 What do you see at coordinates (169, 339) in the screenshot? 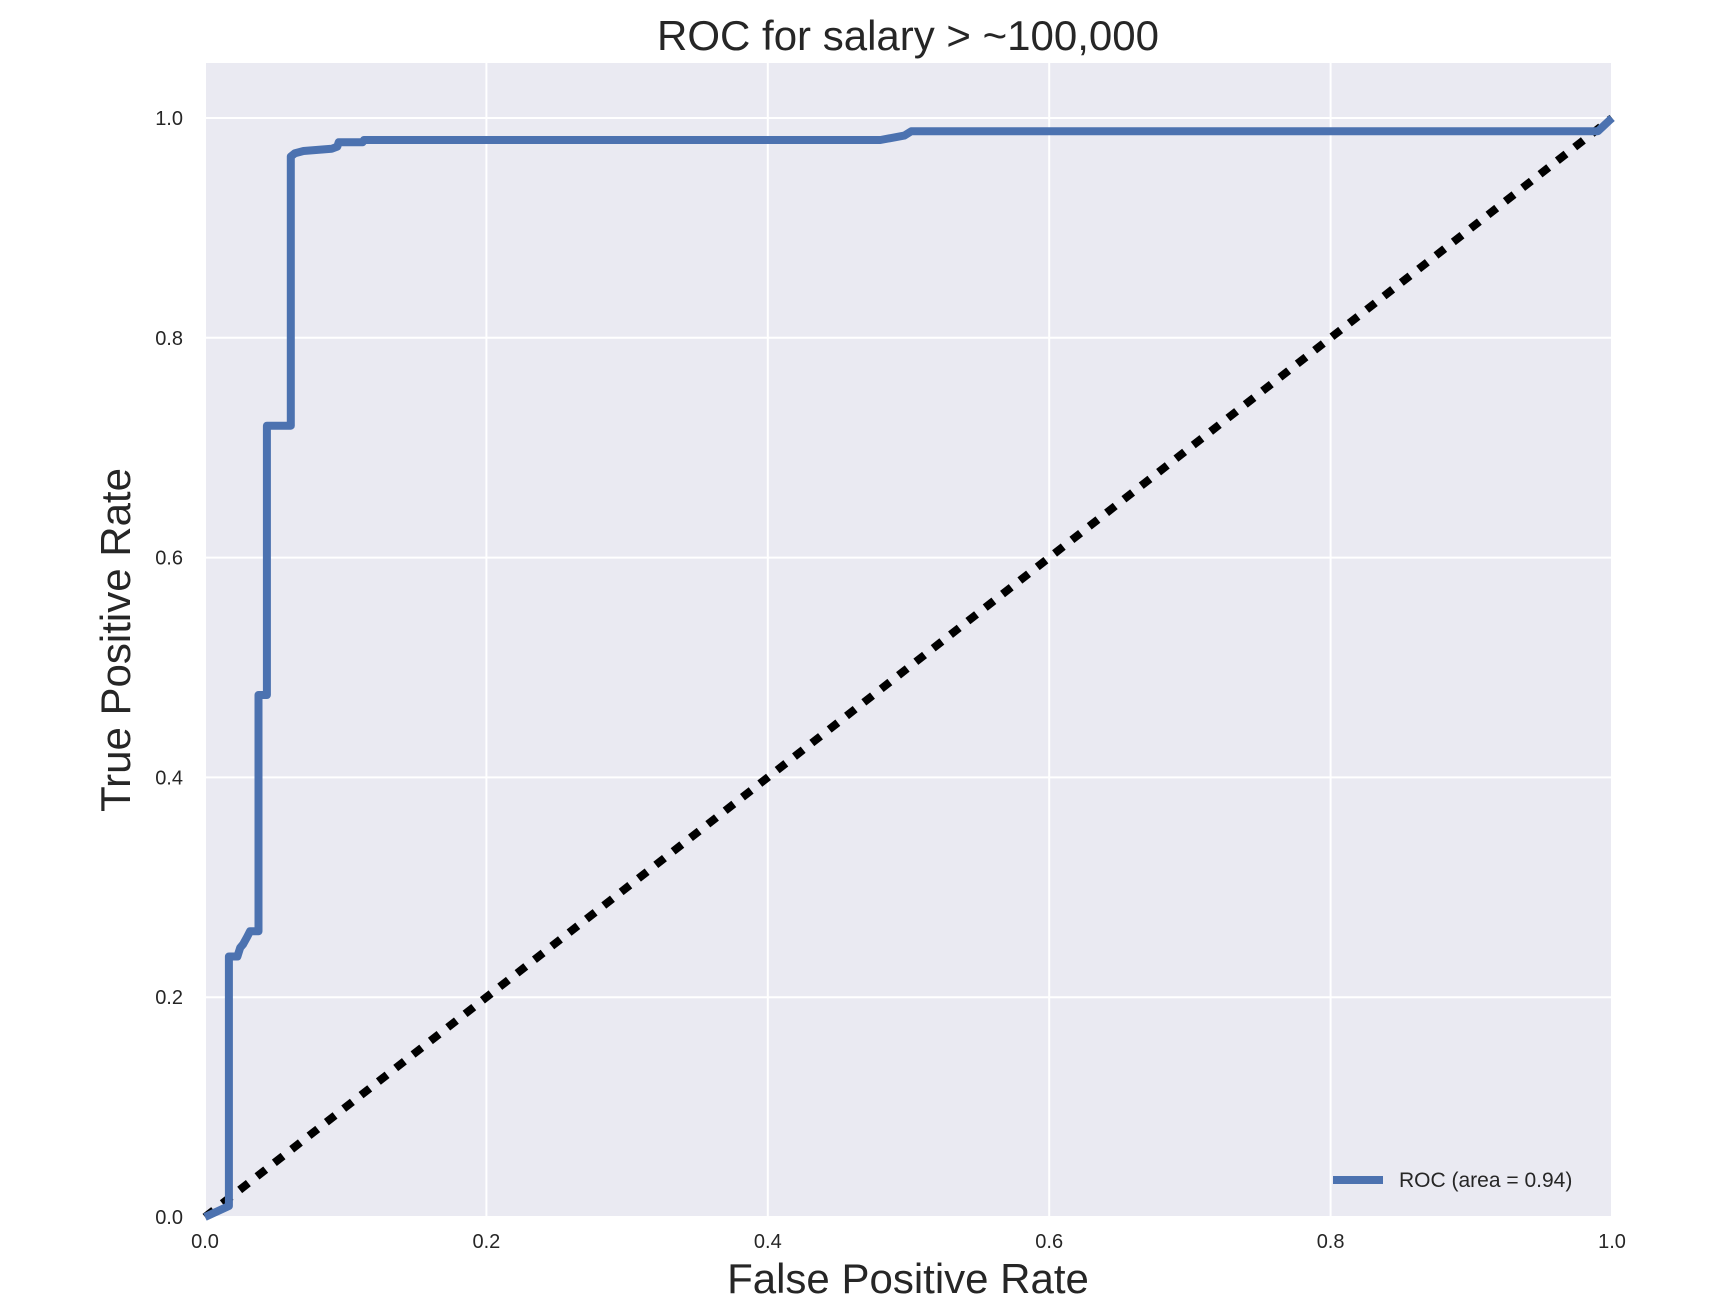
I see `y-tick-label: 0.8` at bounding box center [169, 339].